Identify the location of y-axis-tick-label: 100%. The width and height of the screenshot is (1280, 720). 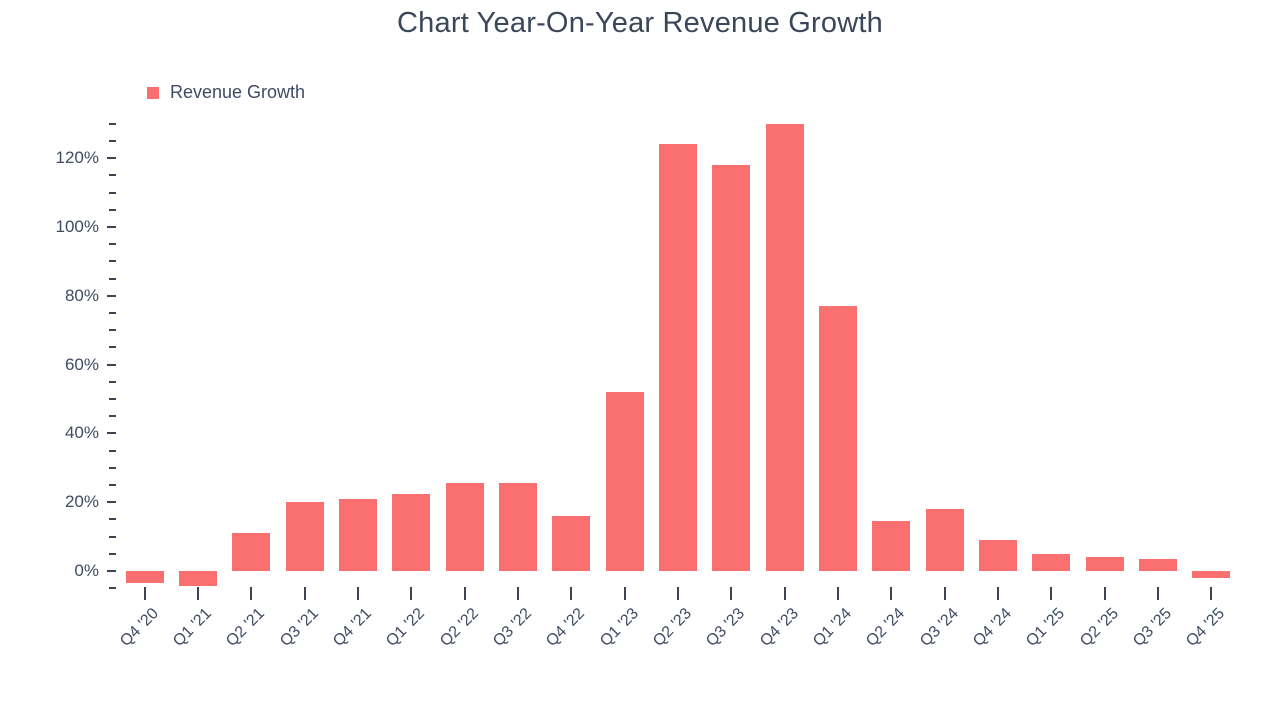
(77, 226).